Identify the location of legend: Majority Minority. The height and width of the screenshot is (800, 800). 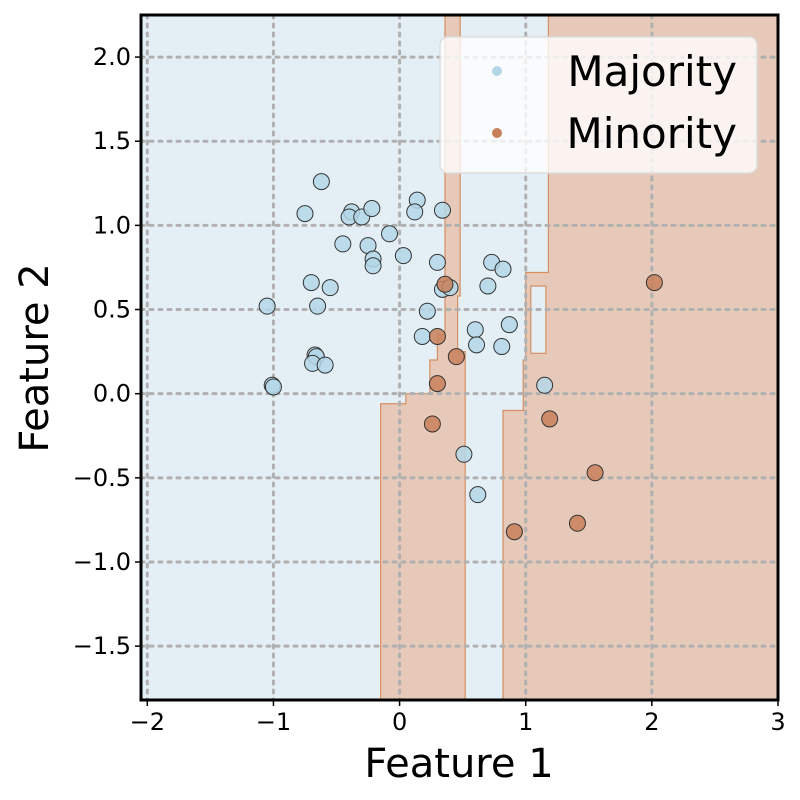
(598, 105).